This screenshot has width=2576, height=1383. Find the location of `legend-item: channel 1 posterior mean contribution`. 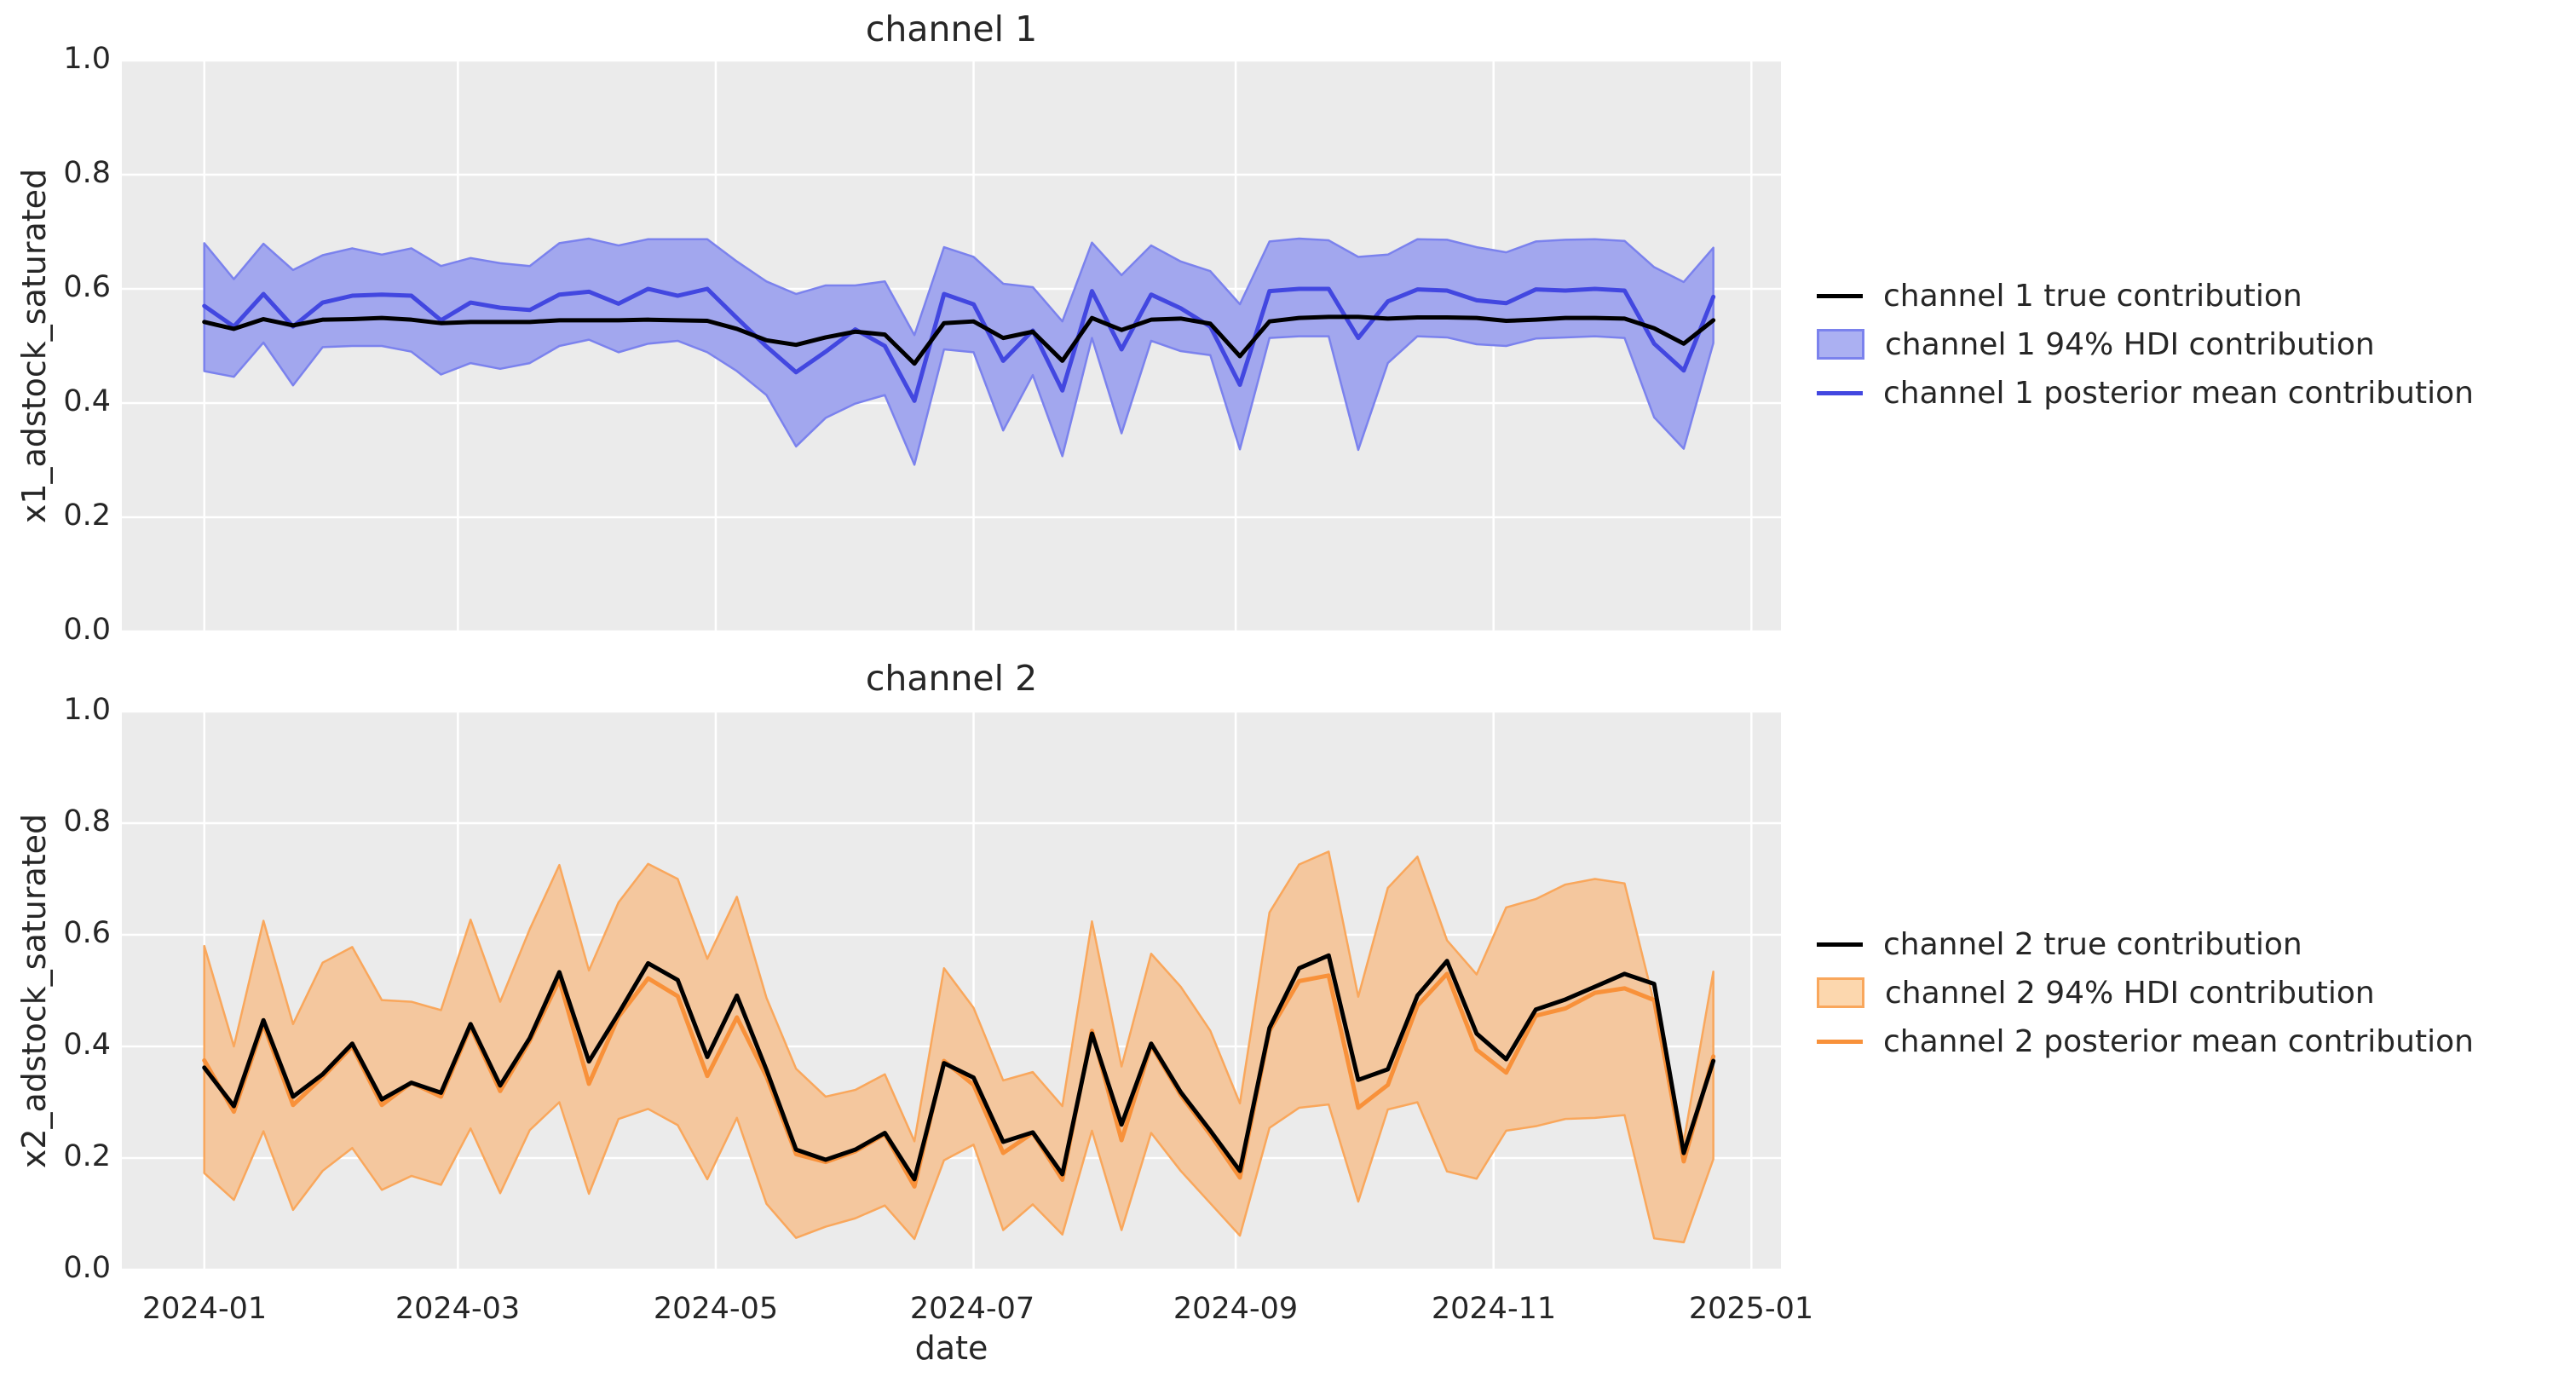

legend-item: channel 1 posterior mean contribution is located at coordinates (2145, 393).